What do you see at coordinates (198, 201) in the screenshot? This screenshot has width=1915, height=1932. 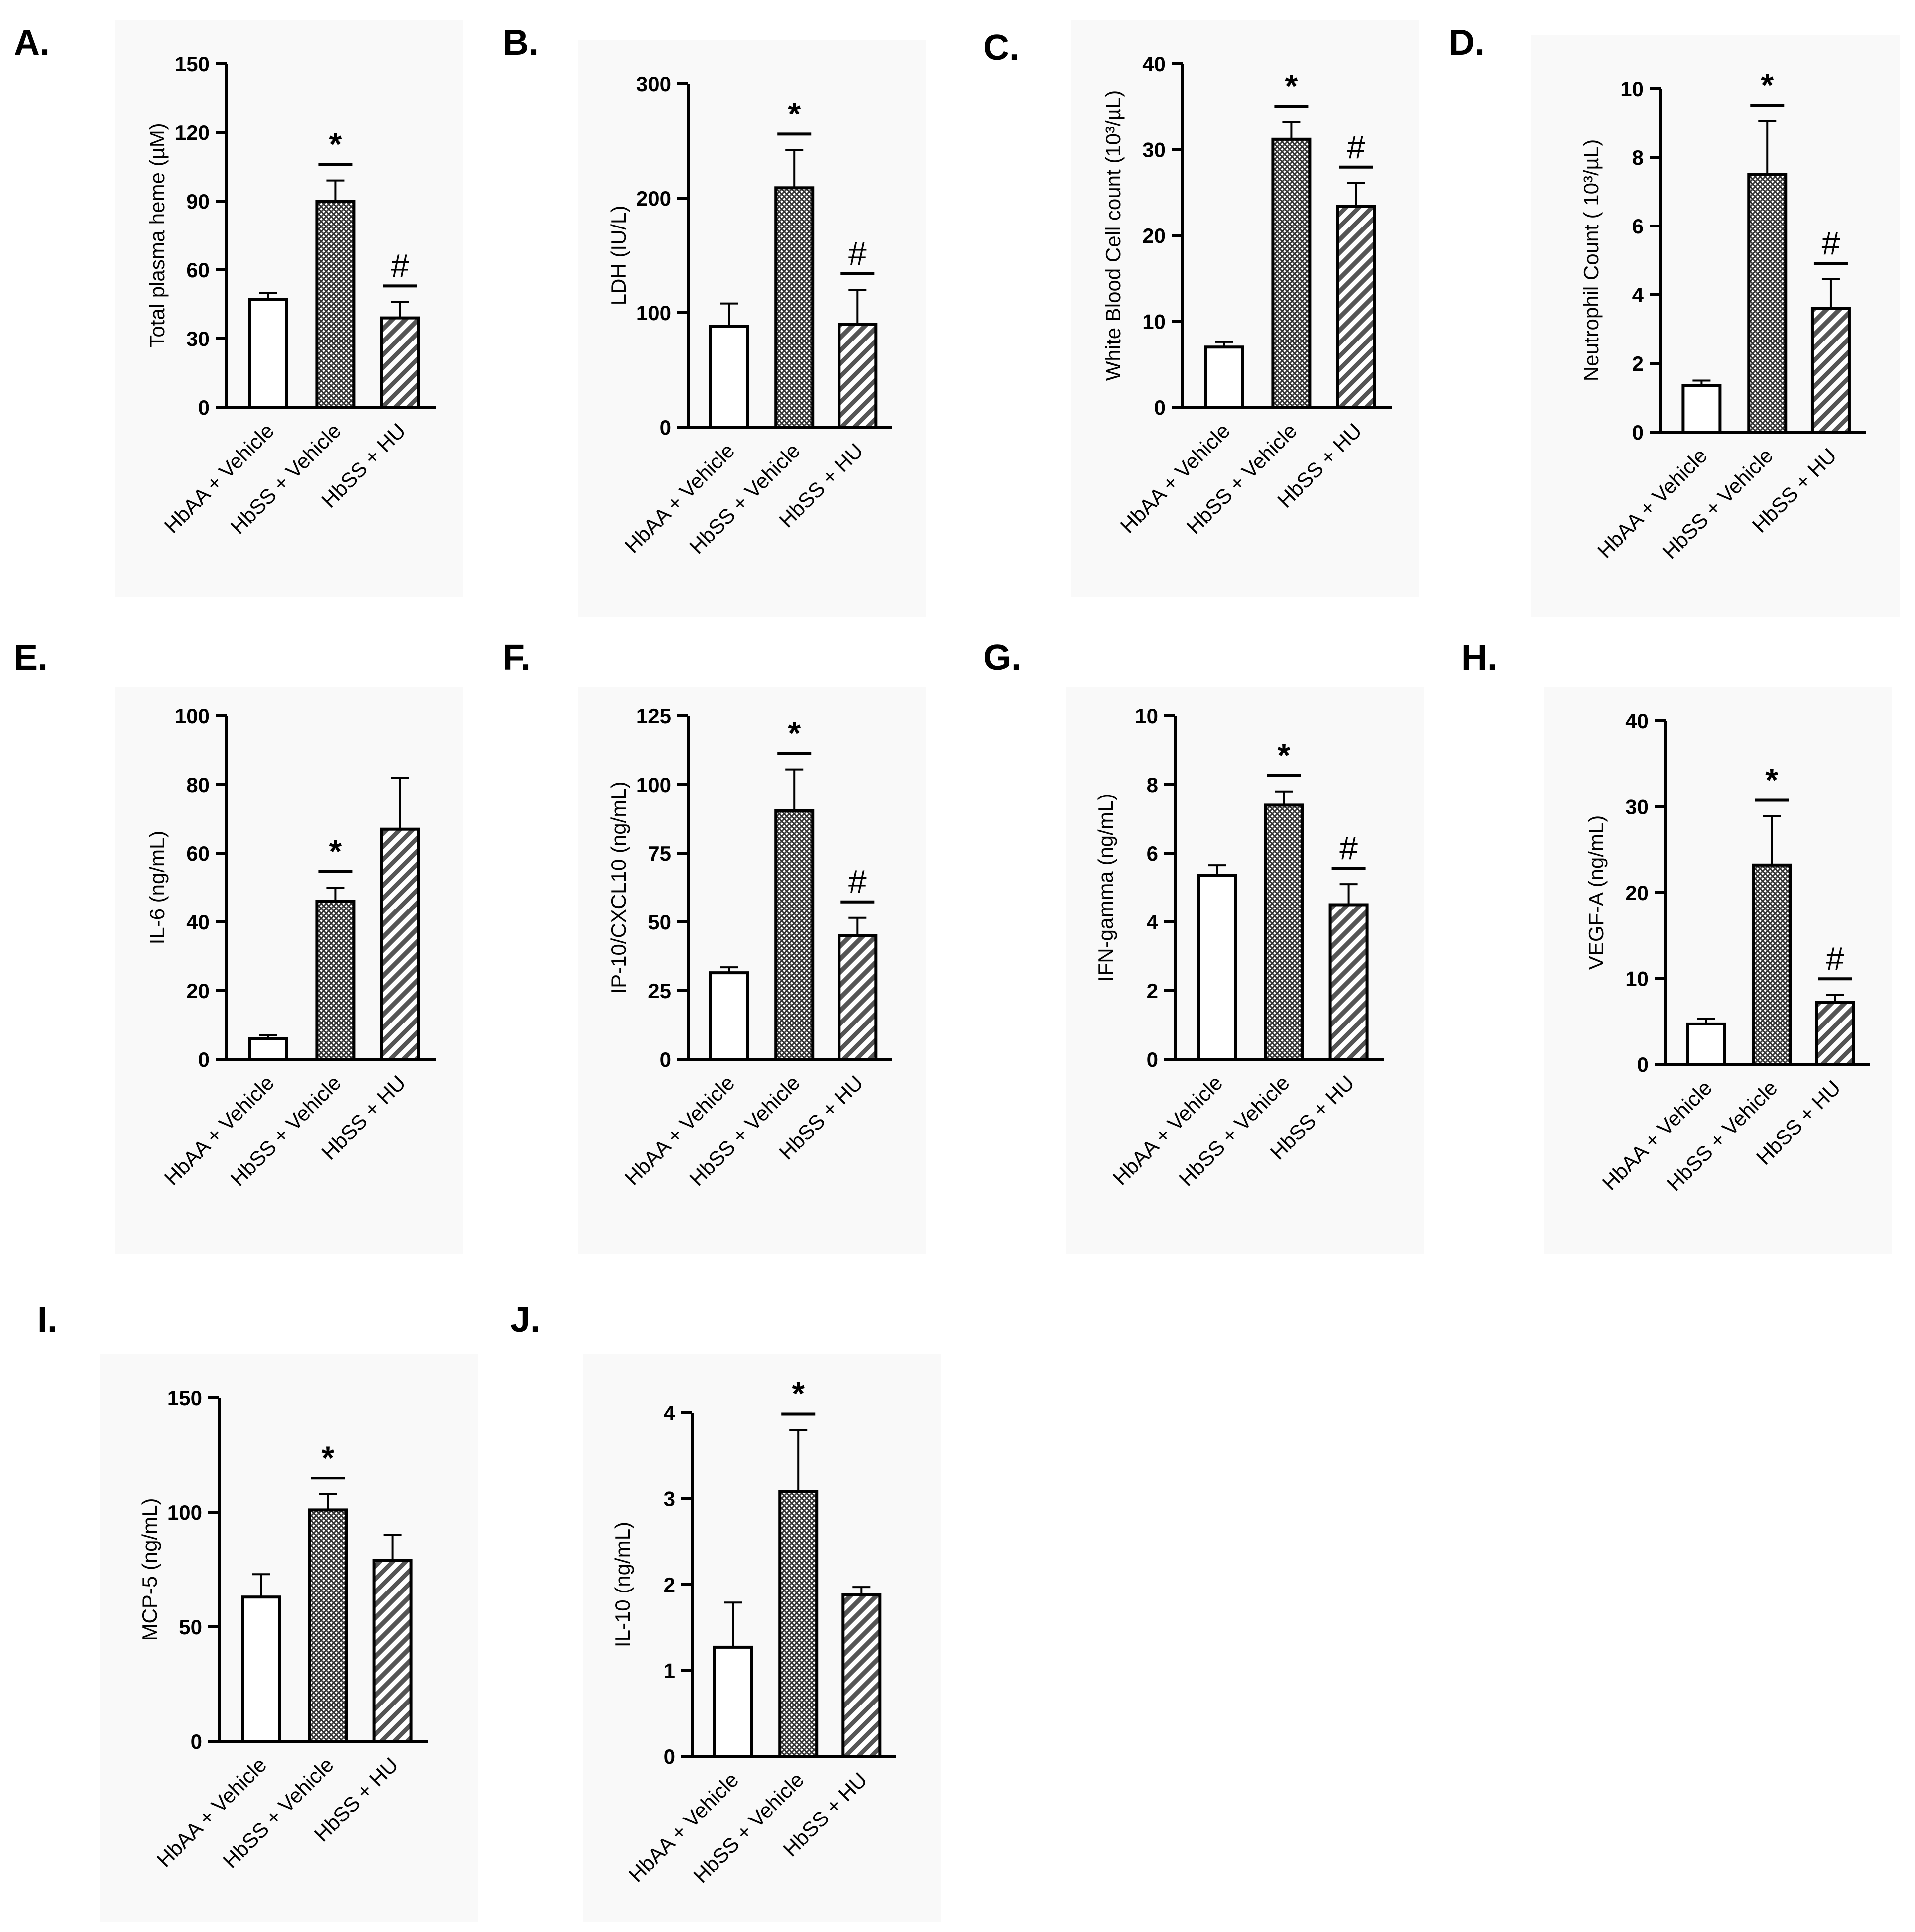 I see `y-tick-label: 90` at bounding box center [198, 201].